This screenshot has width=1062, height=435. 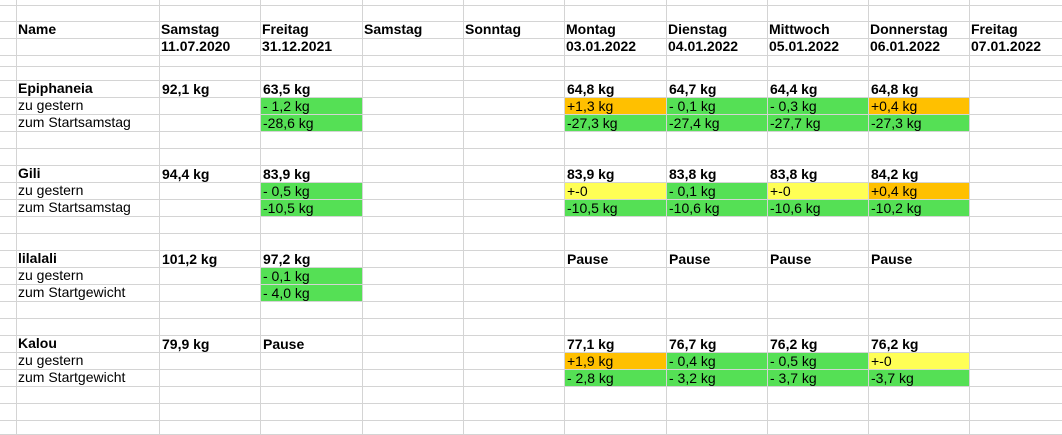 What do you see at coordinates (703, 46) in the screenshot?
I see `header-date-cell: 04.01.2022` at bounding box center [703, 46].